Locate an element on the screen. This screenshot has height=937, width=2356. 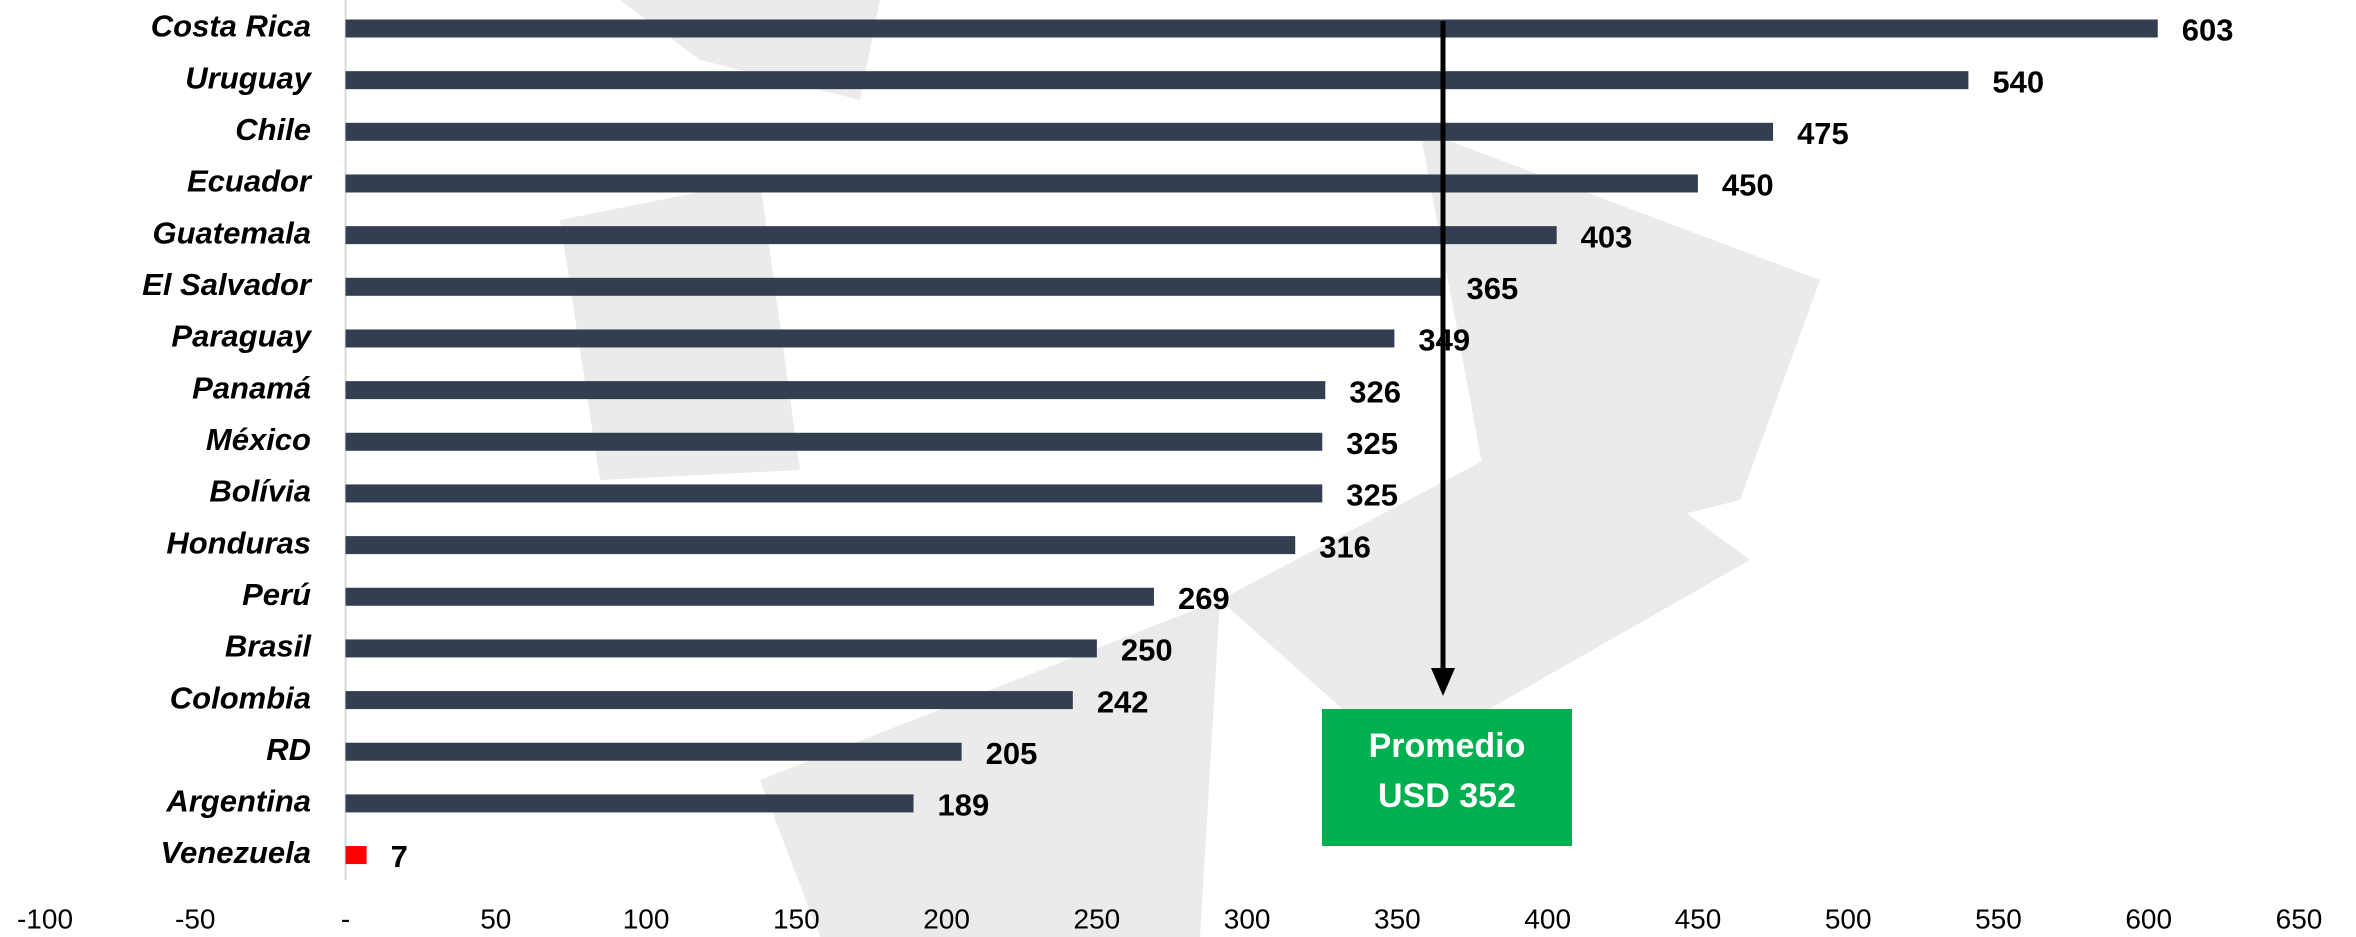
category-label: Guatemala is located at coordinates (231, 232).